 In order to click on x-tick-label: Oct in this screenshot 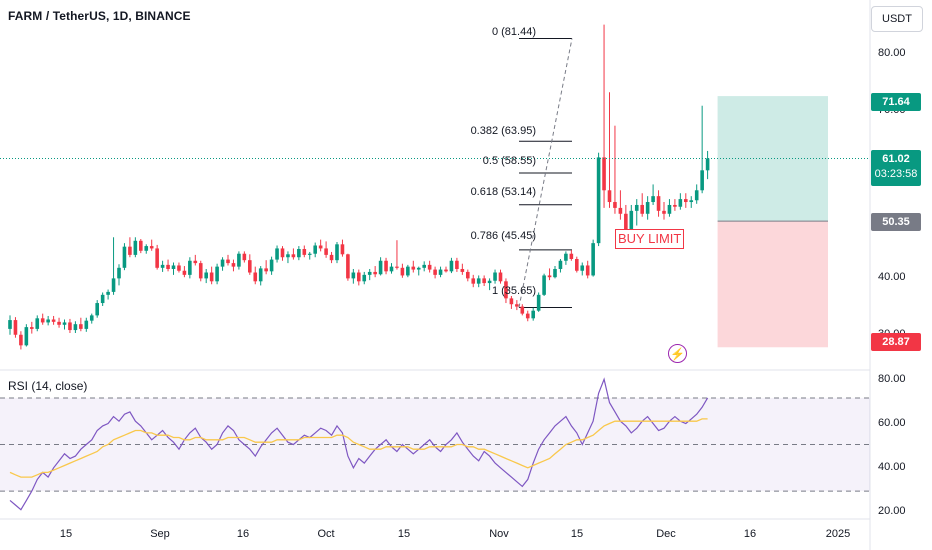, I will do `click(326, 534)`.